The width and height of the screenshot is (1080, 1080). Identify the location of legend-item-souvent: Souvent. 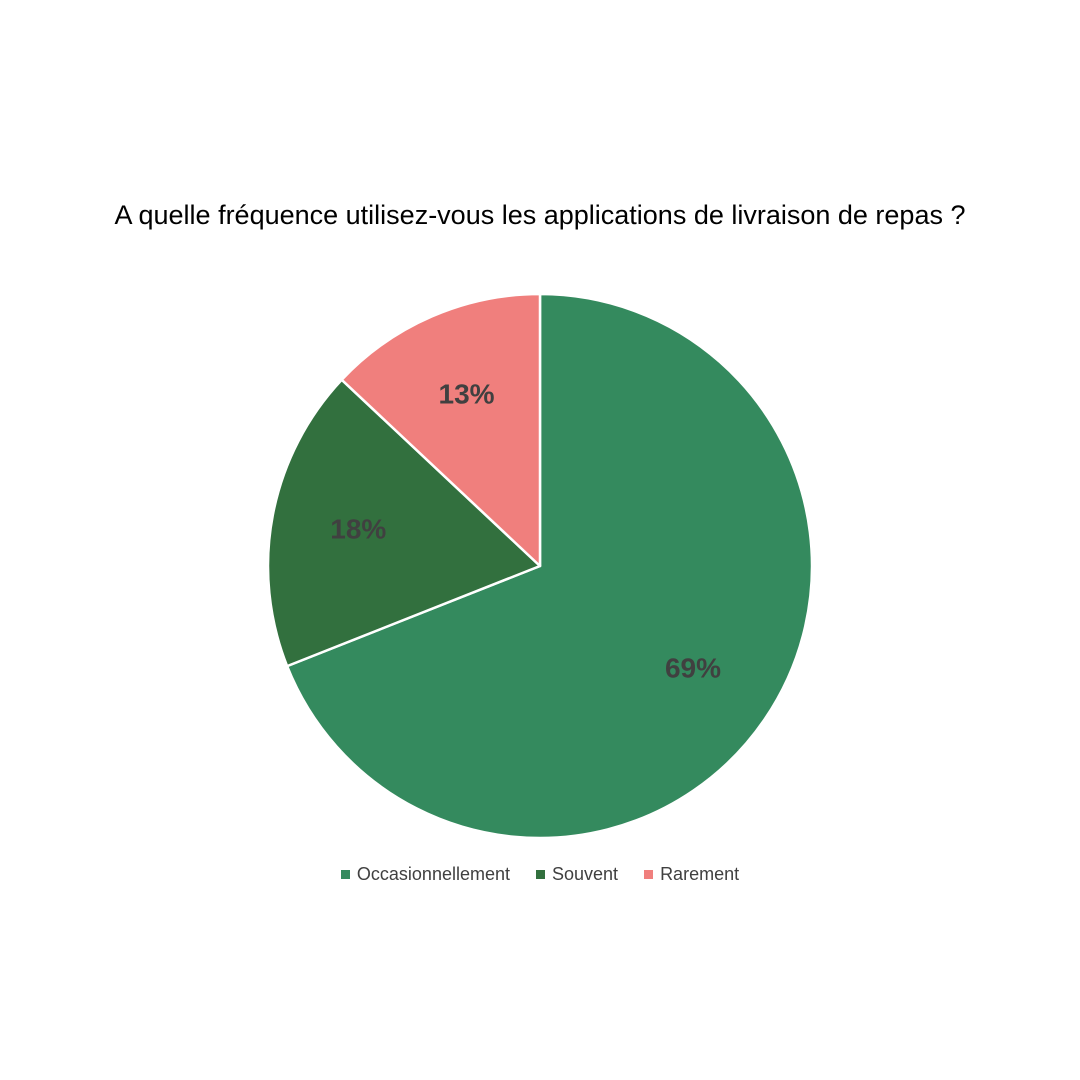
(577, 874).